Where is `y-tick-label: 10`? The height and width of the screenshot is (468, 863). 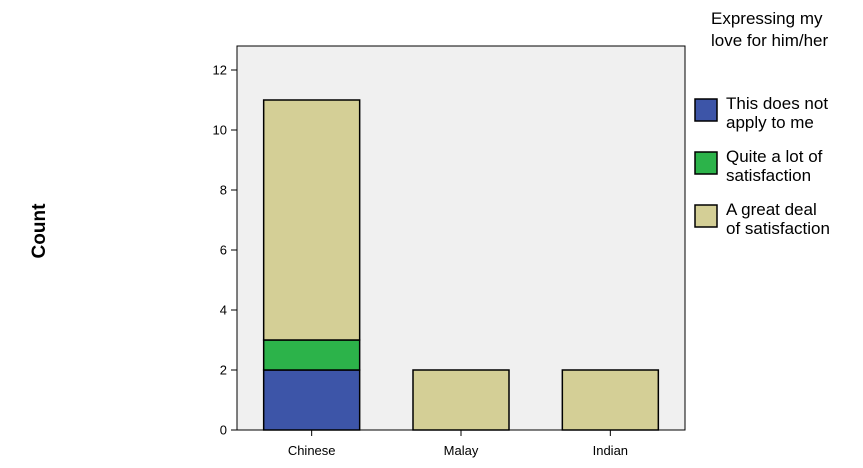 y-tick-label: 10 is located at coordinates (220, 130).